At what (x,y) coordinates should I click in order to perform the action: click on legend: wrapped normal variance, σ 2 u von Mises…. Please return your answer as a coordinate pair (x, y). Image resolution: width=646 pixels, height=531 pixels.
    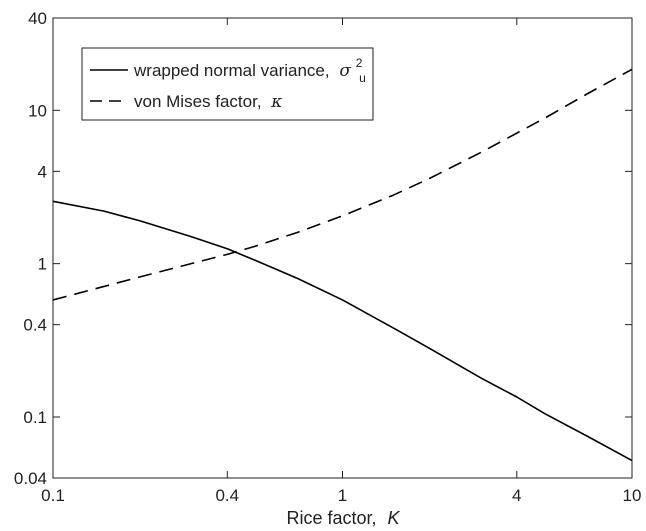
    Looking at the image, I should click on (227, 84).